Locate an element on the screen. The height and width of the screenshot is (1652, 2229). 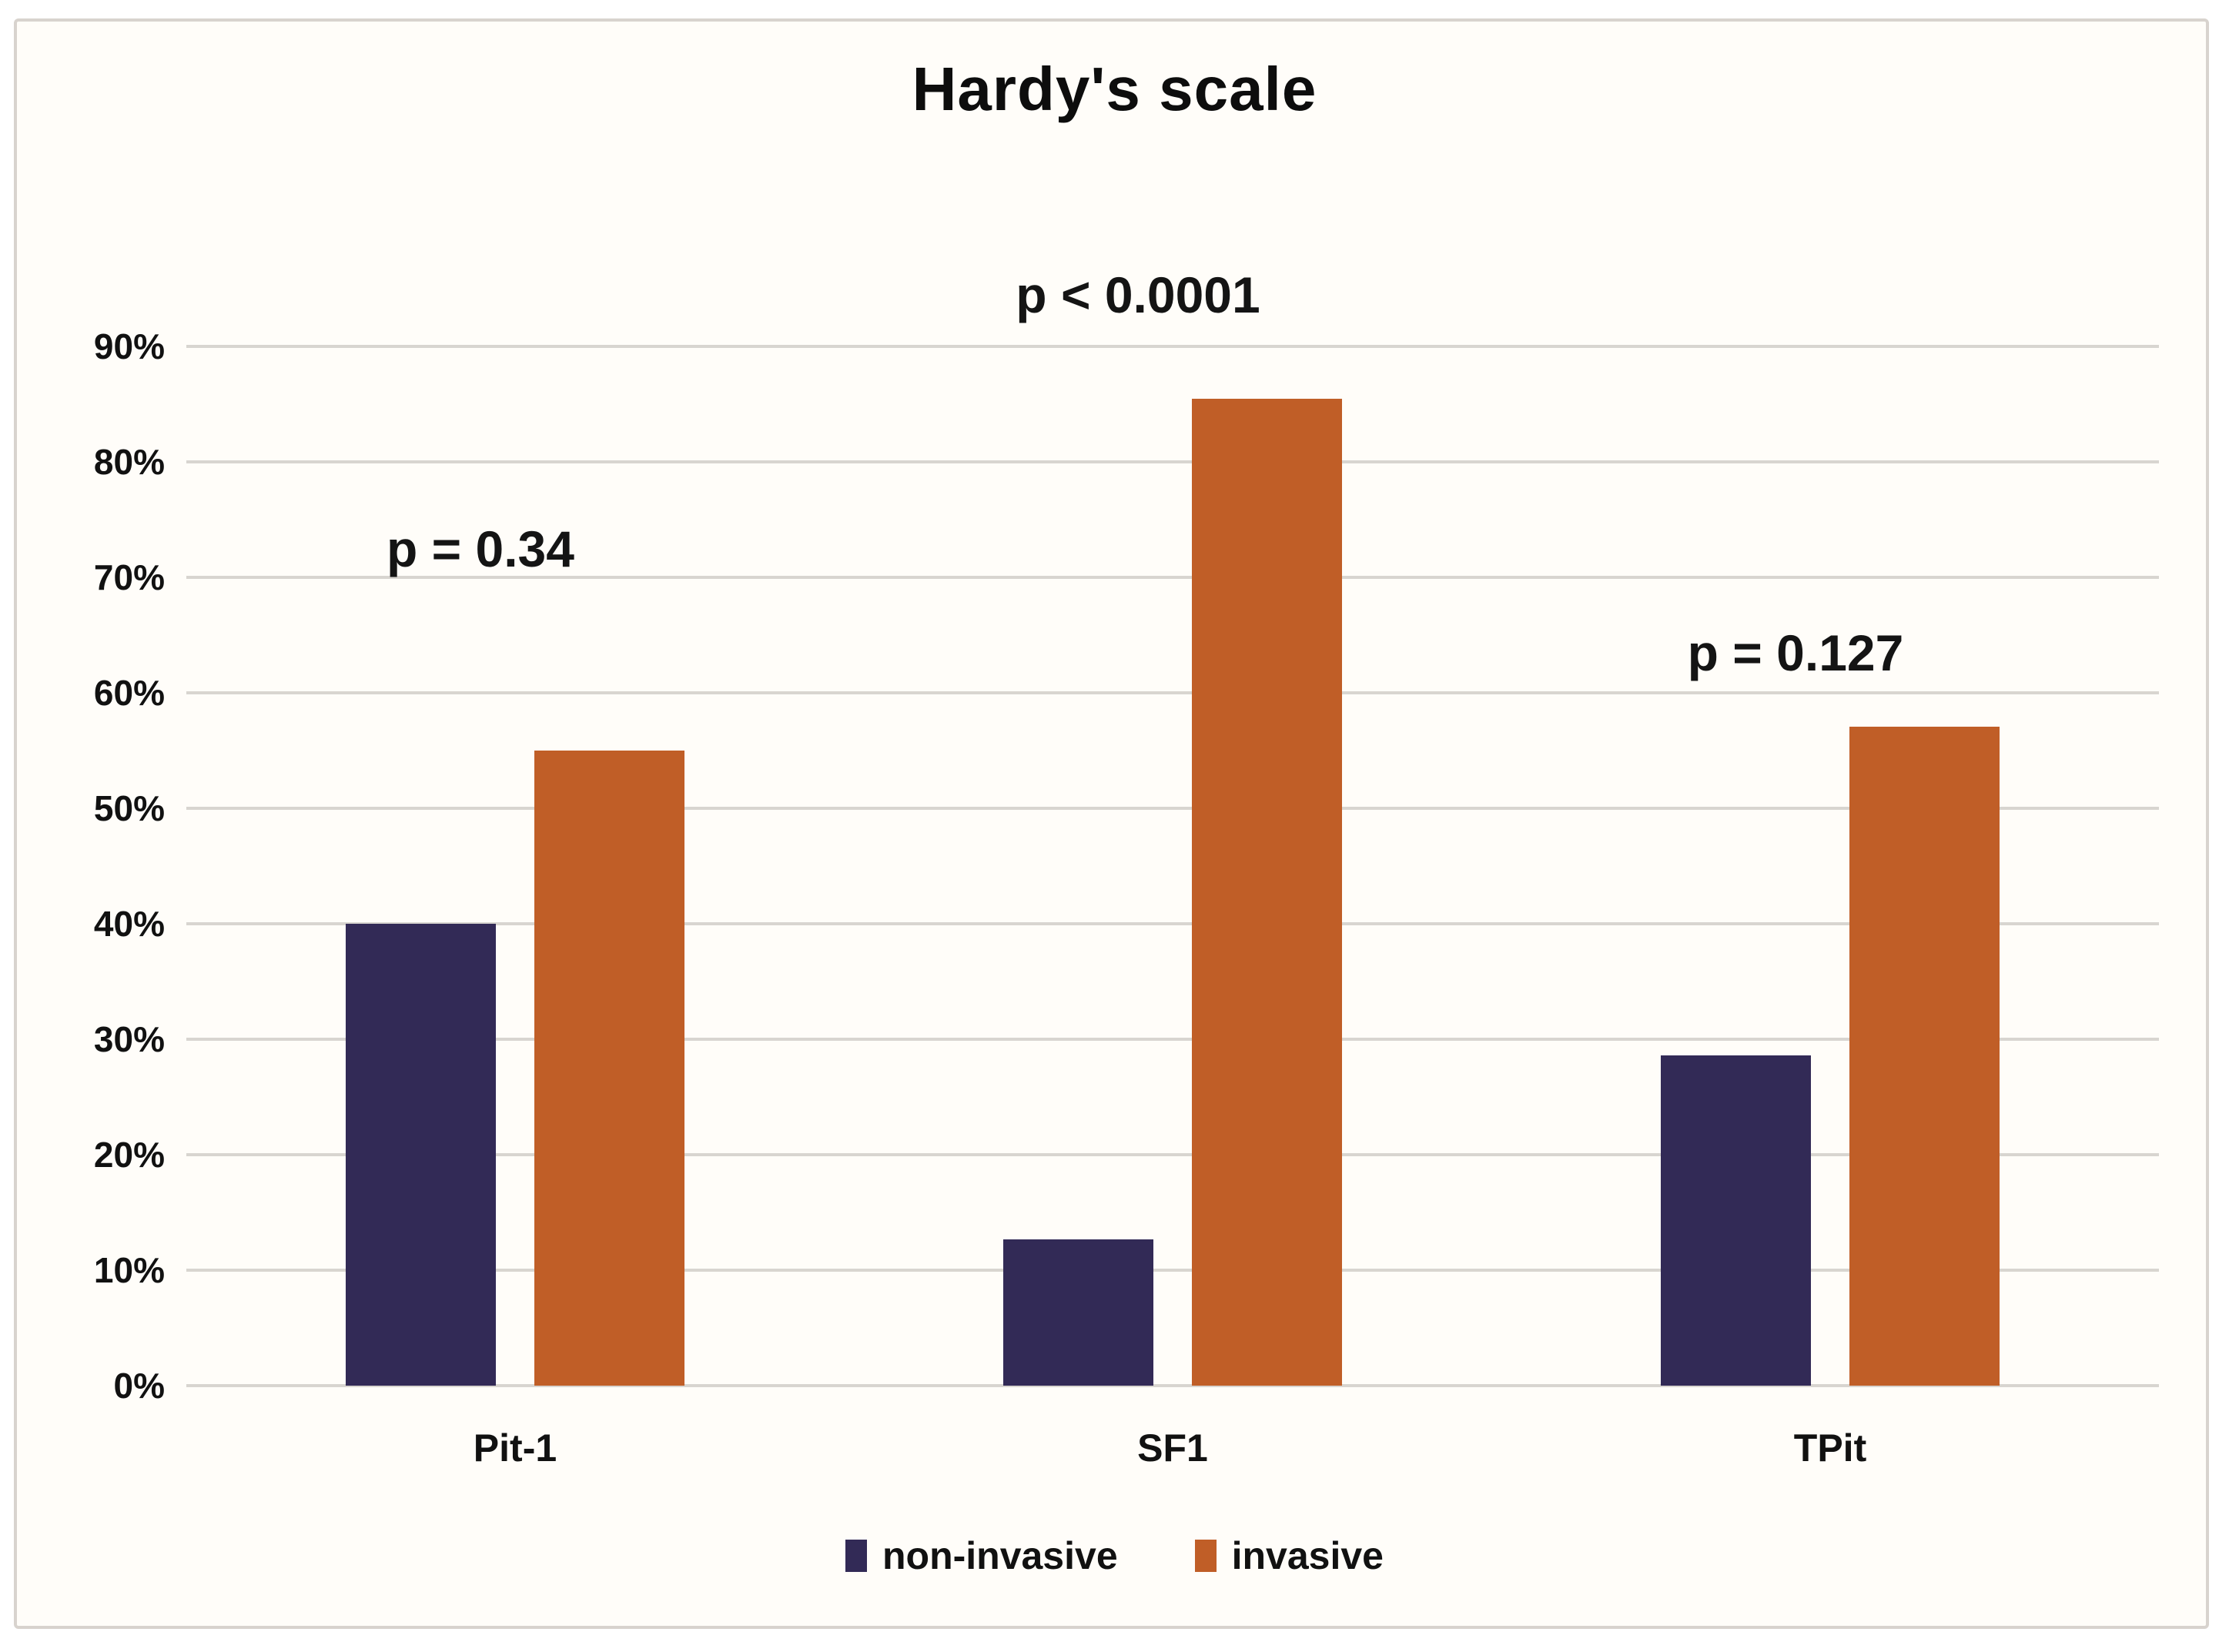
y-tick-label: 70% is located at coordinates (129, 577).